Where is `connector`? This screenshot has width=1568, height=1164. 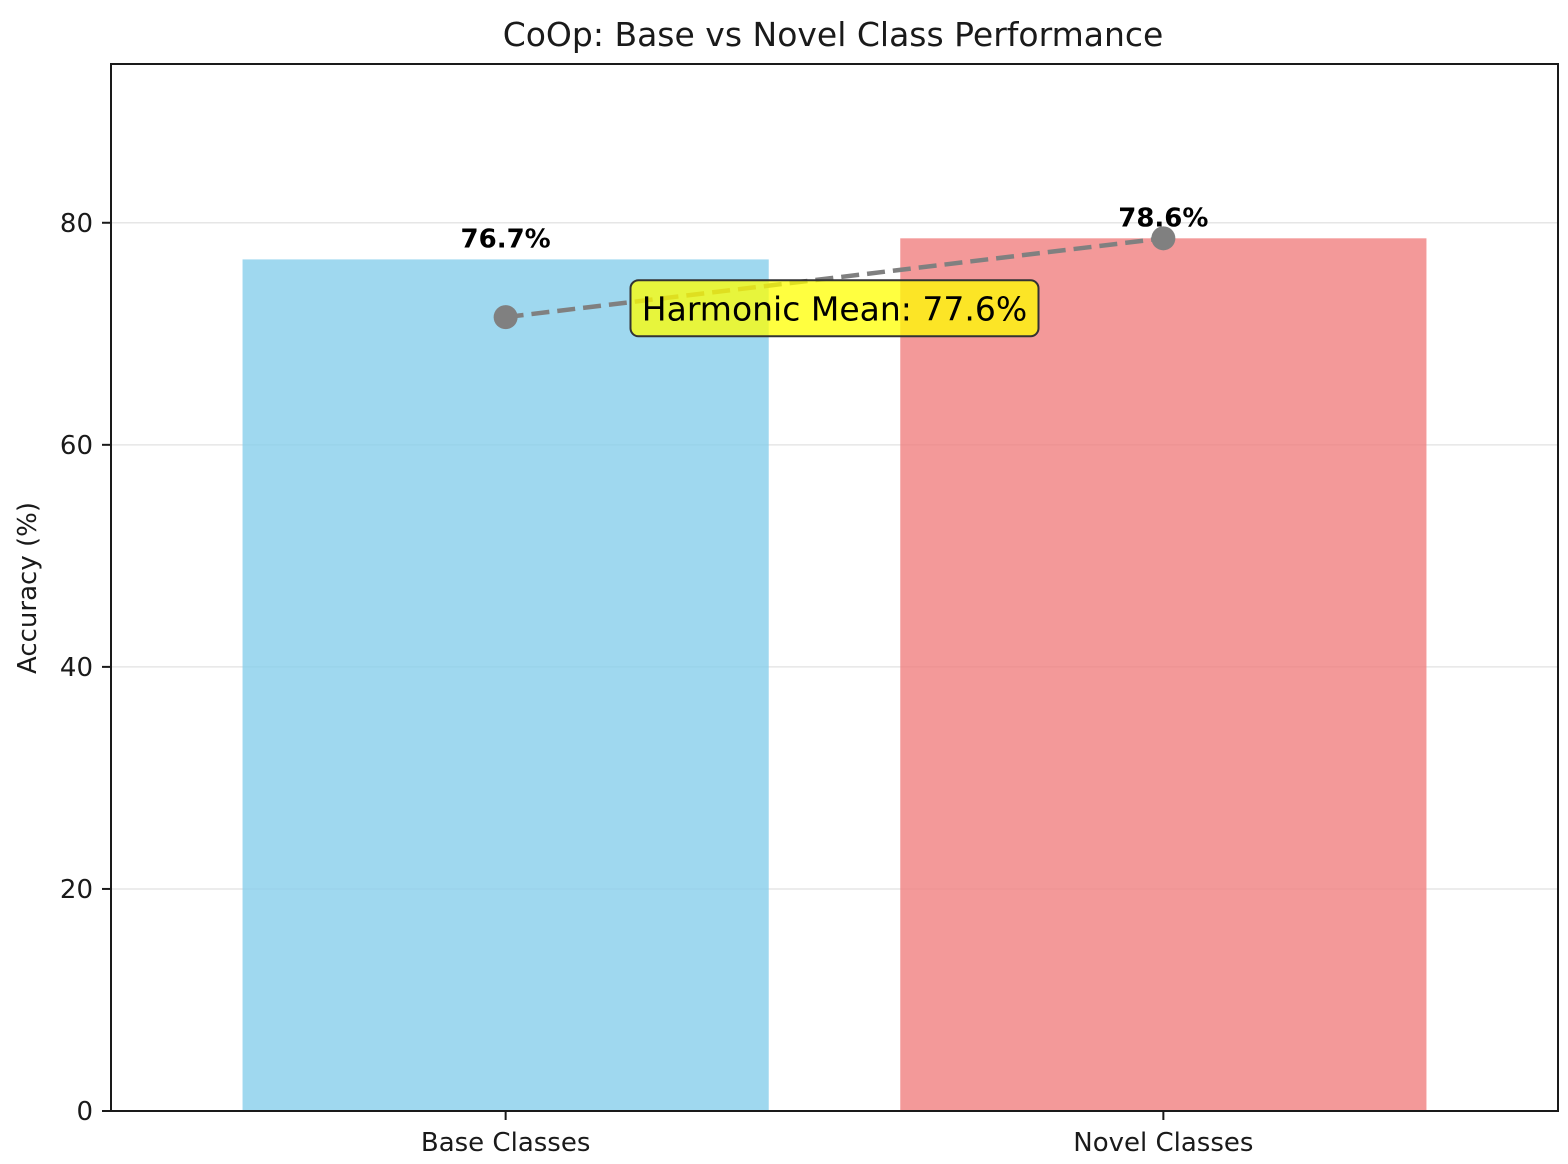 connector is located at coordinates (834, 278).